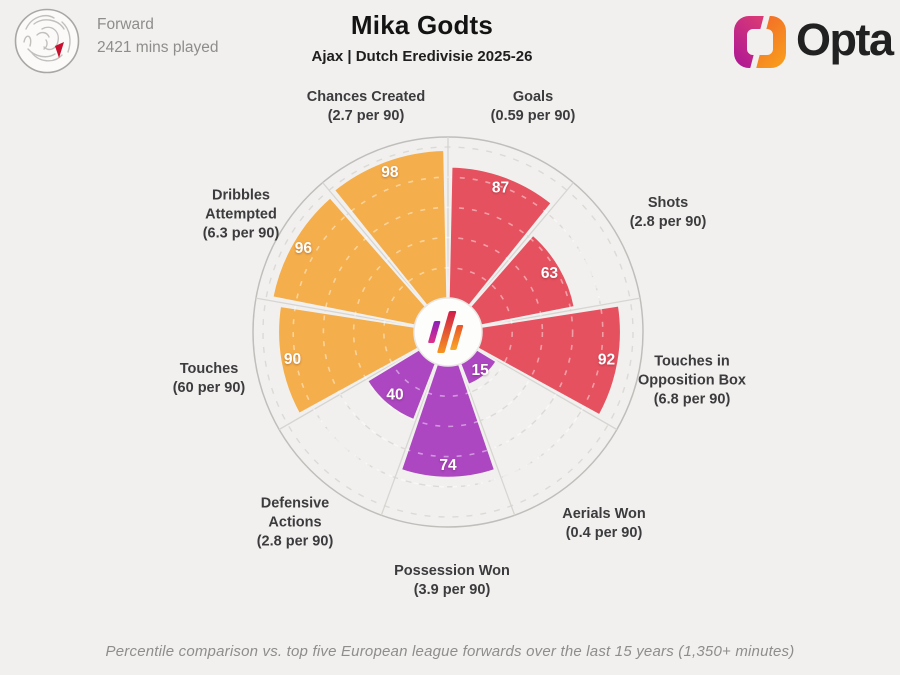 The height and width of the screenshot is (675, 900). I want to click on crest-red-accent, so click(59, 50).